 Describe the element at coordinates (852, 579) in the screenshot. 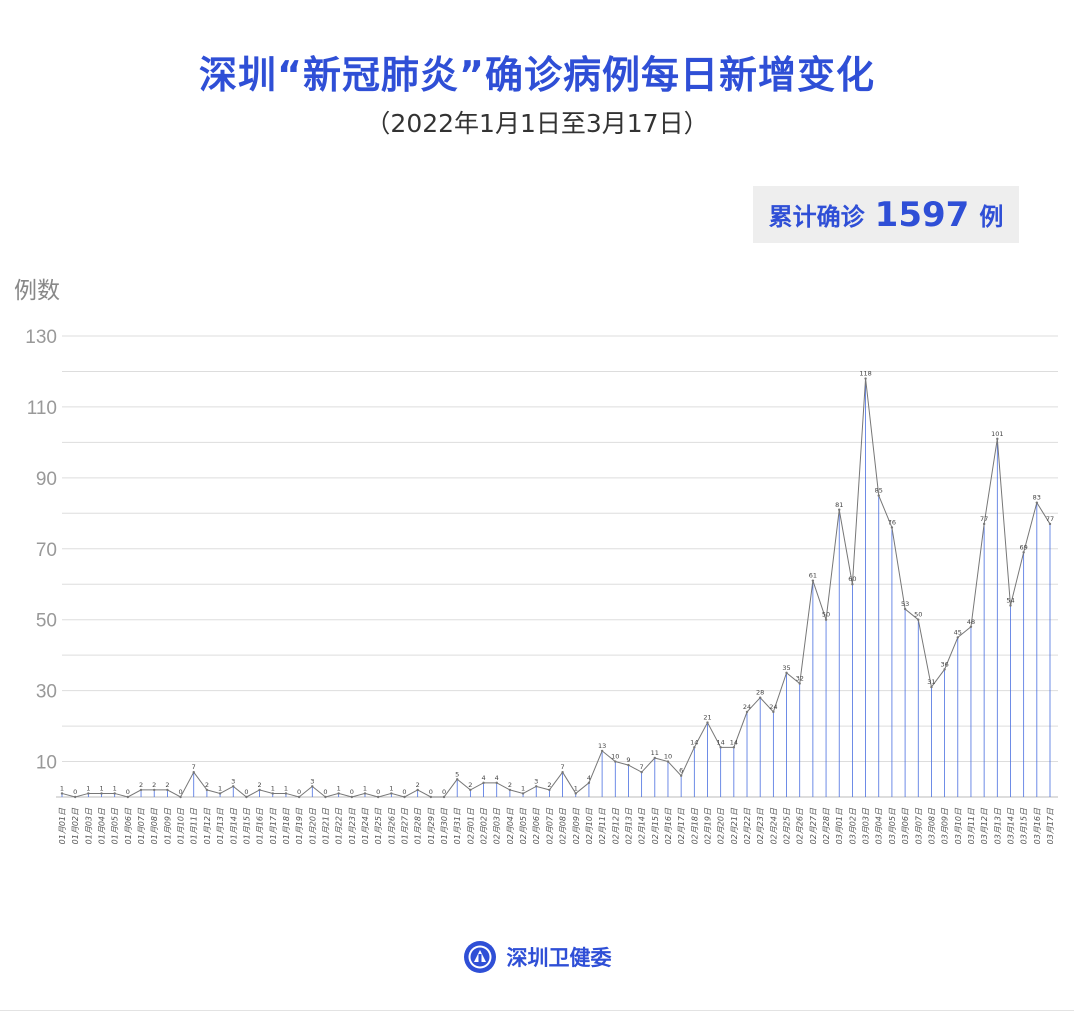

I see `data-label: 60` at that location.